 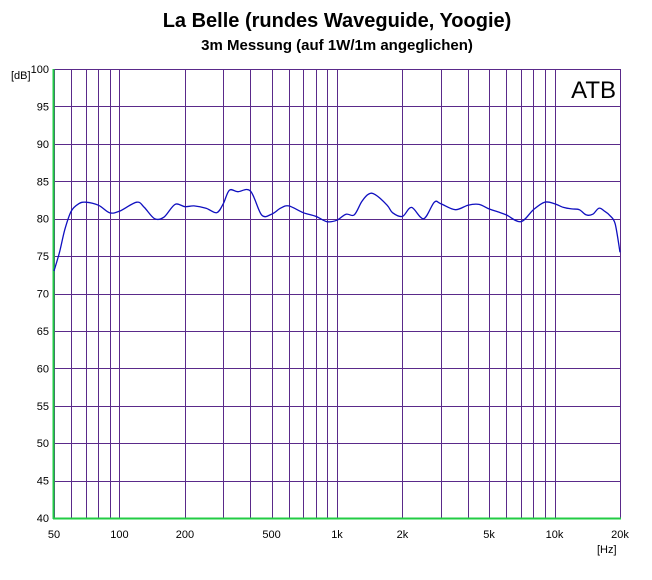 What do you see at coordinates (43, 295) in the screenshot?
I see `y-tick-label-6: 70` at bounding box center [43, 295].